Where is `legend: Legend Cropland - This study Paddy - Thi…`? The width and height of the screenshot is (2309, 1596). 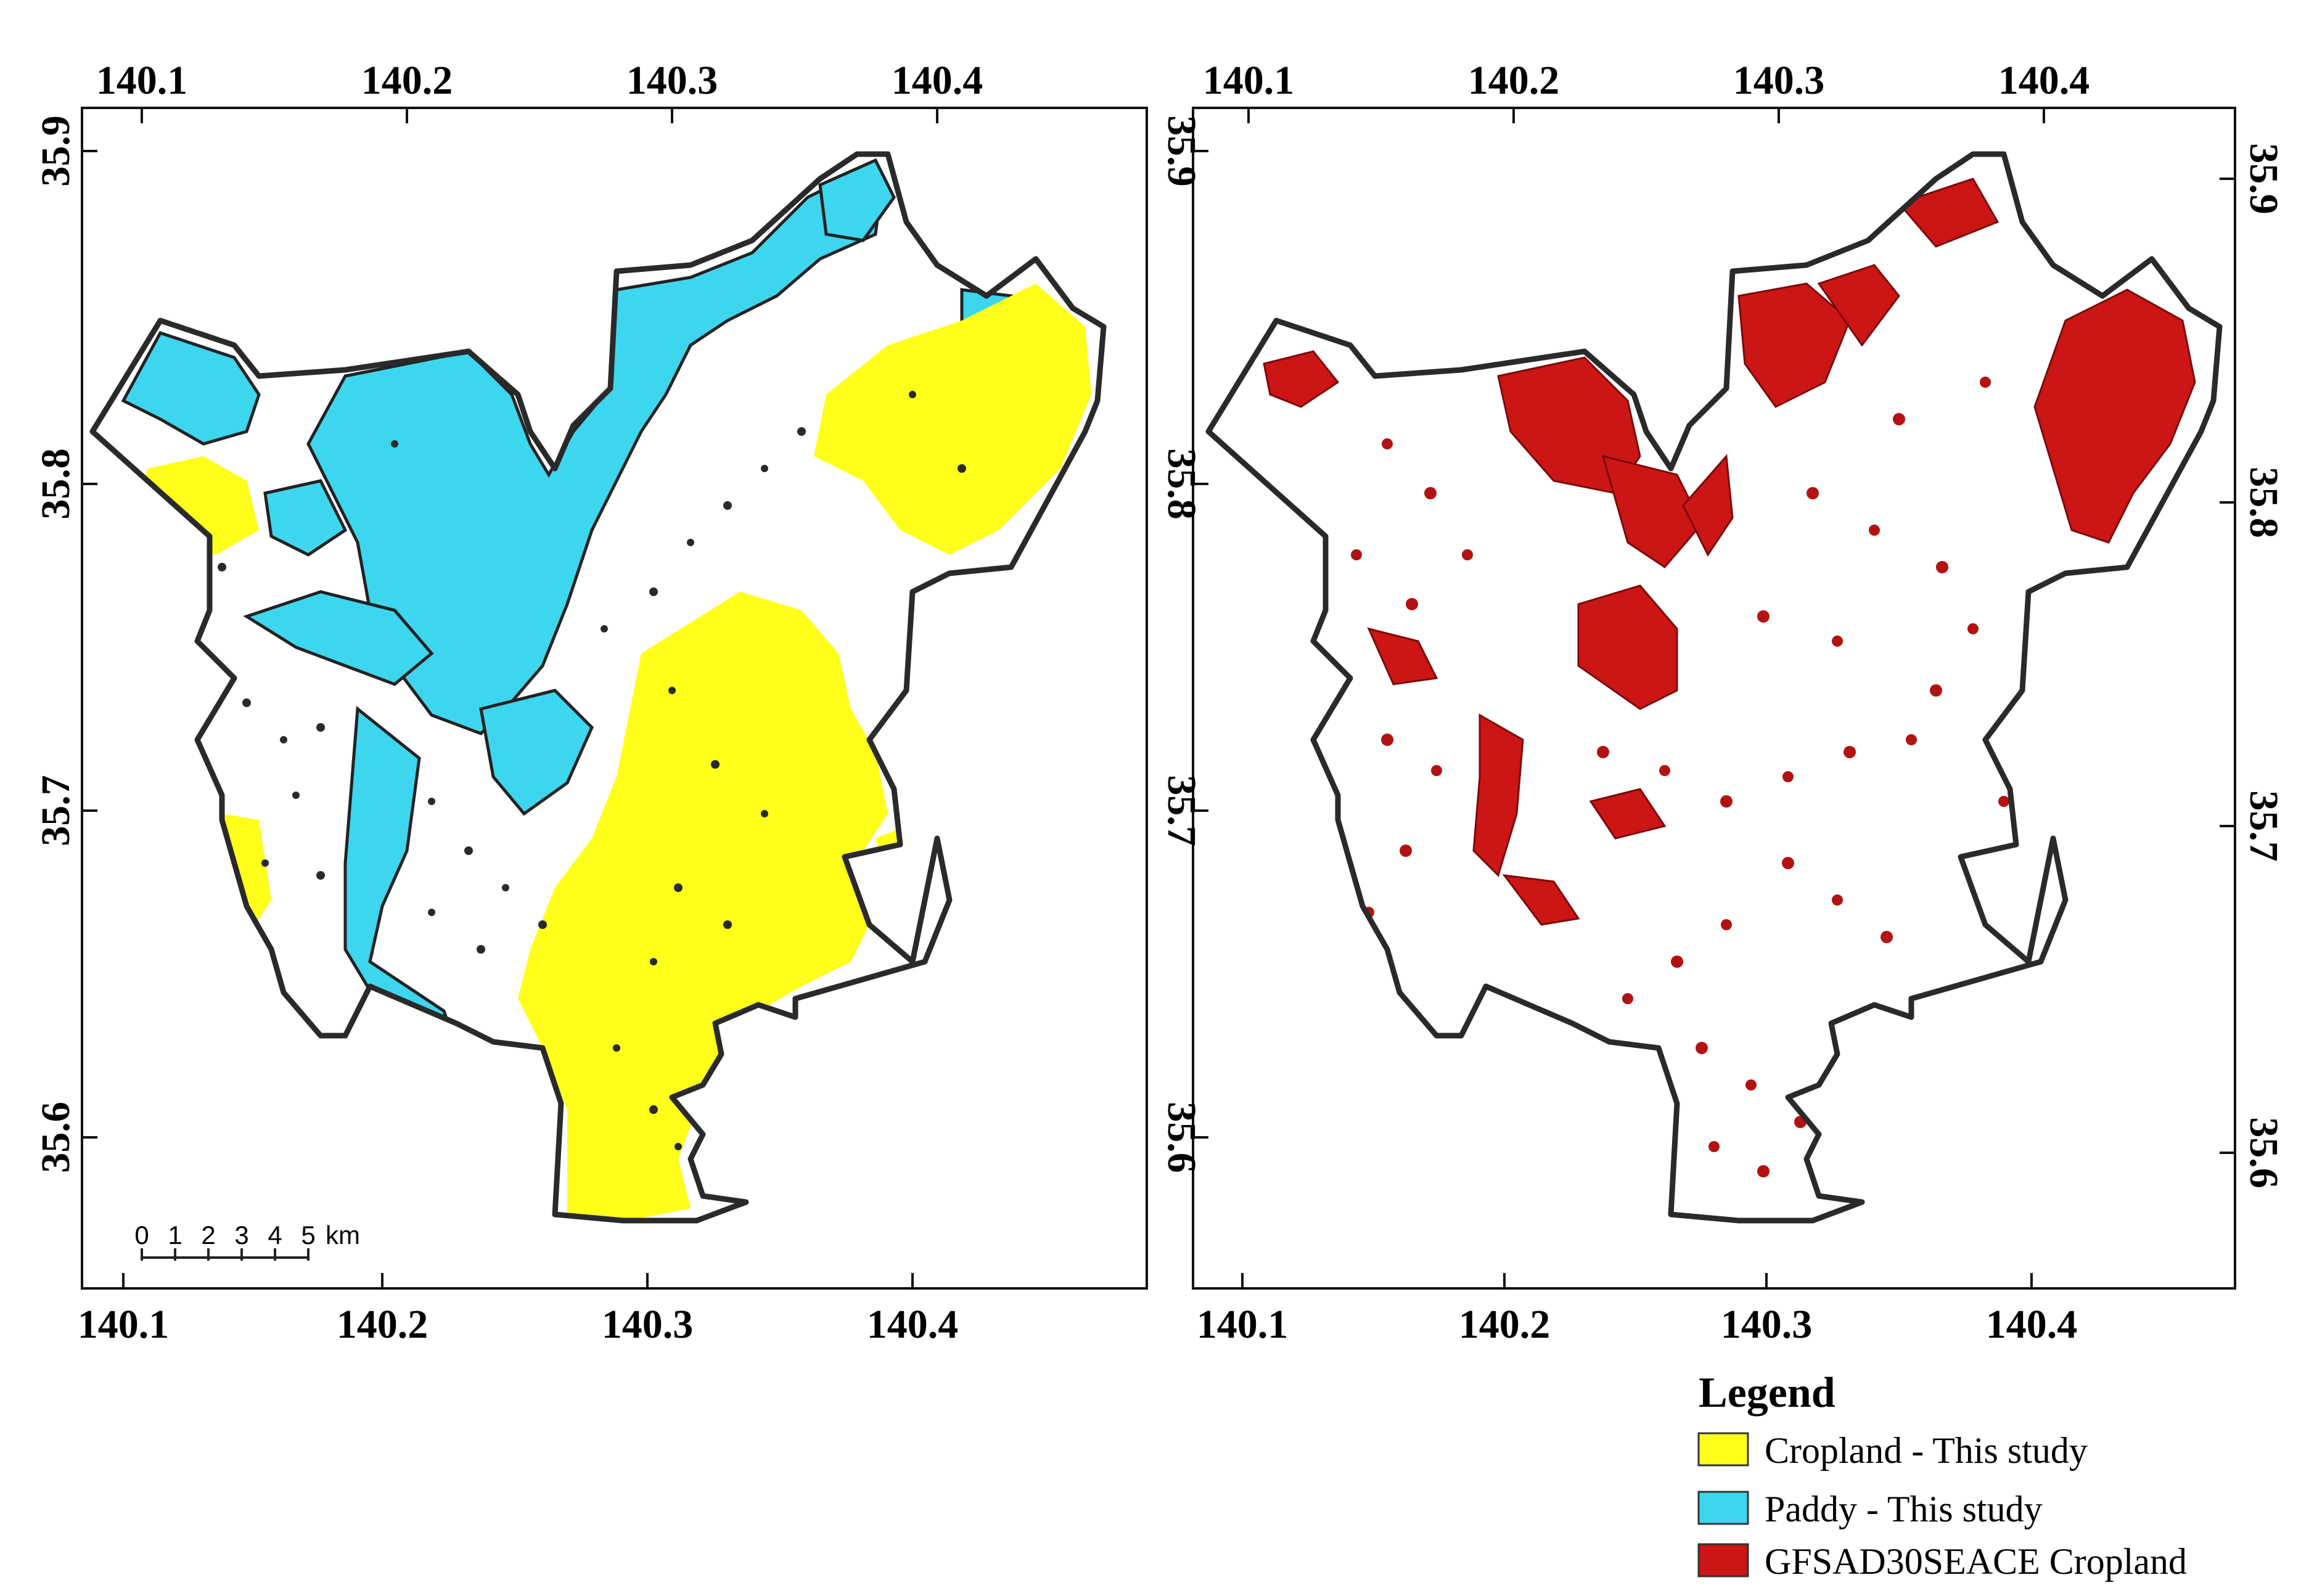 legend: Legend Cropland - This study Paddy - Thi… is located at coordinates (1942, 1475).